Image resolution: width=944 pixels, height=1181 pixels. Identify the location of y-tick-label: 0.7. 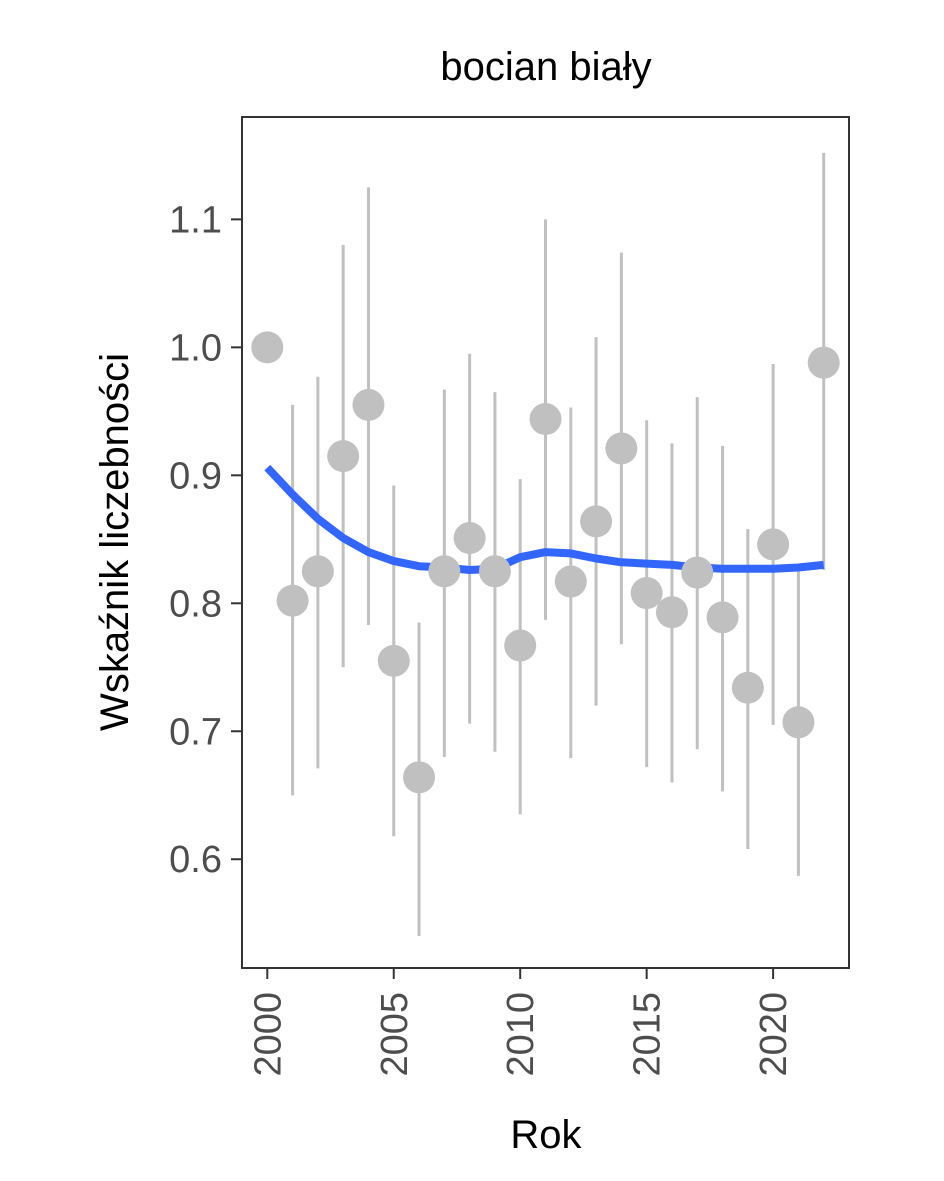
(195, 732).